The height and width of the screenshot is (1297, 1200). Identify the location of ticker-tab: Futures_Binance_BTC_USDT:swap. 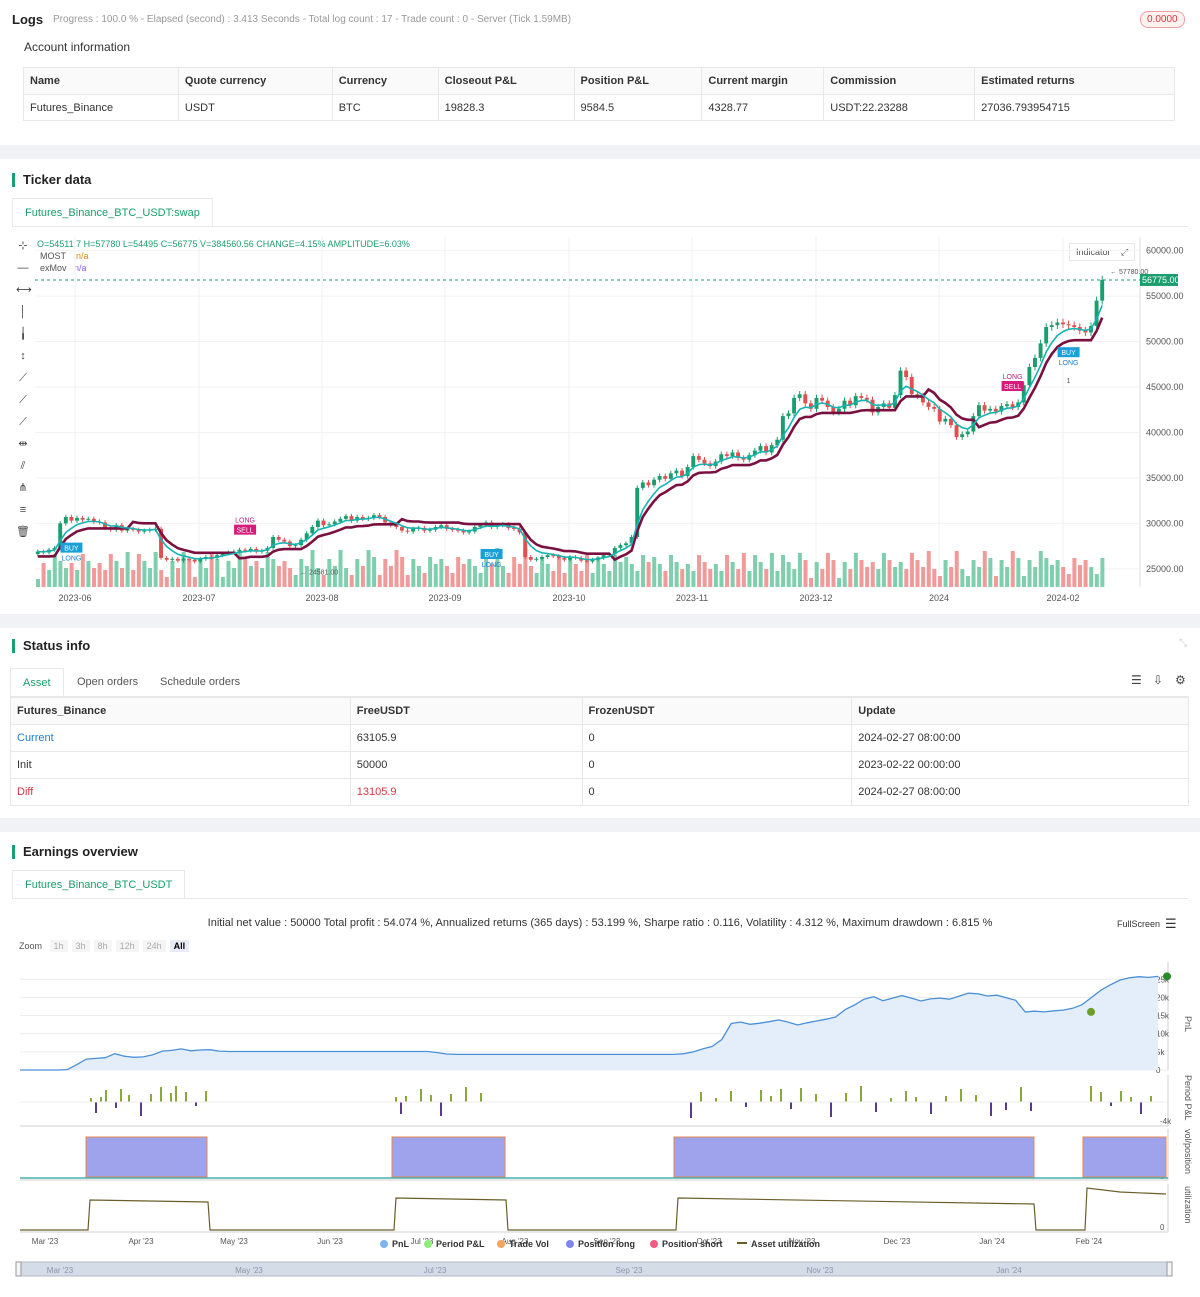
(112, 212).